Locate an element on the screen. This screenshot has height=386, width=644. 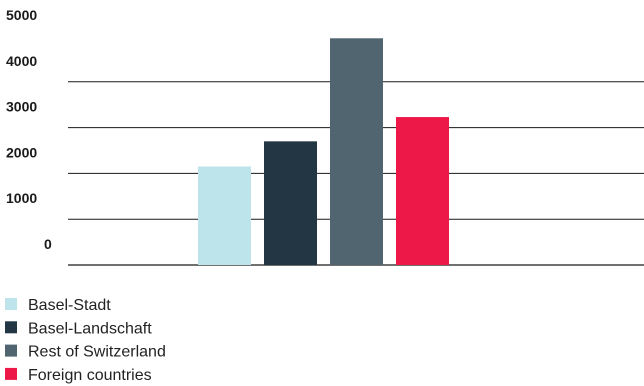
bar-foreign-countries is located at coordinates (422, 191).